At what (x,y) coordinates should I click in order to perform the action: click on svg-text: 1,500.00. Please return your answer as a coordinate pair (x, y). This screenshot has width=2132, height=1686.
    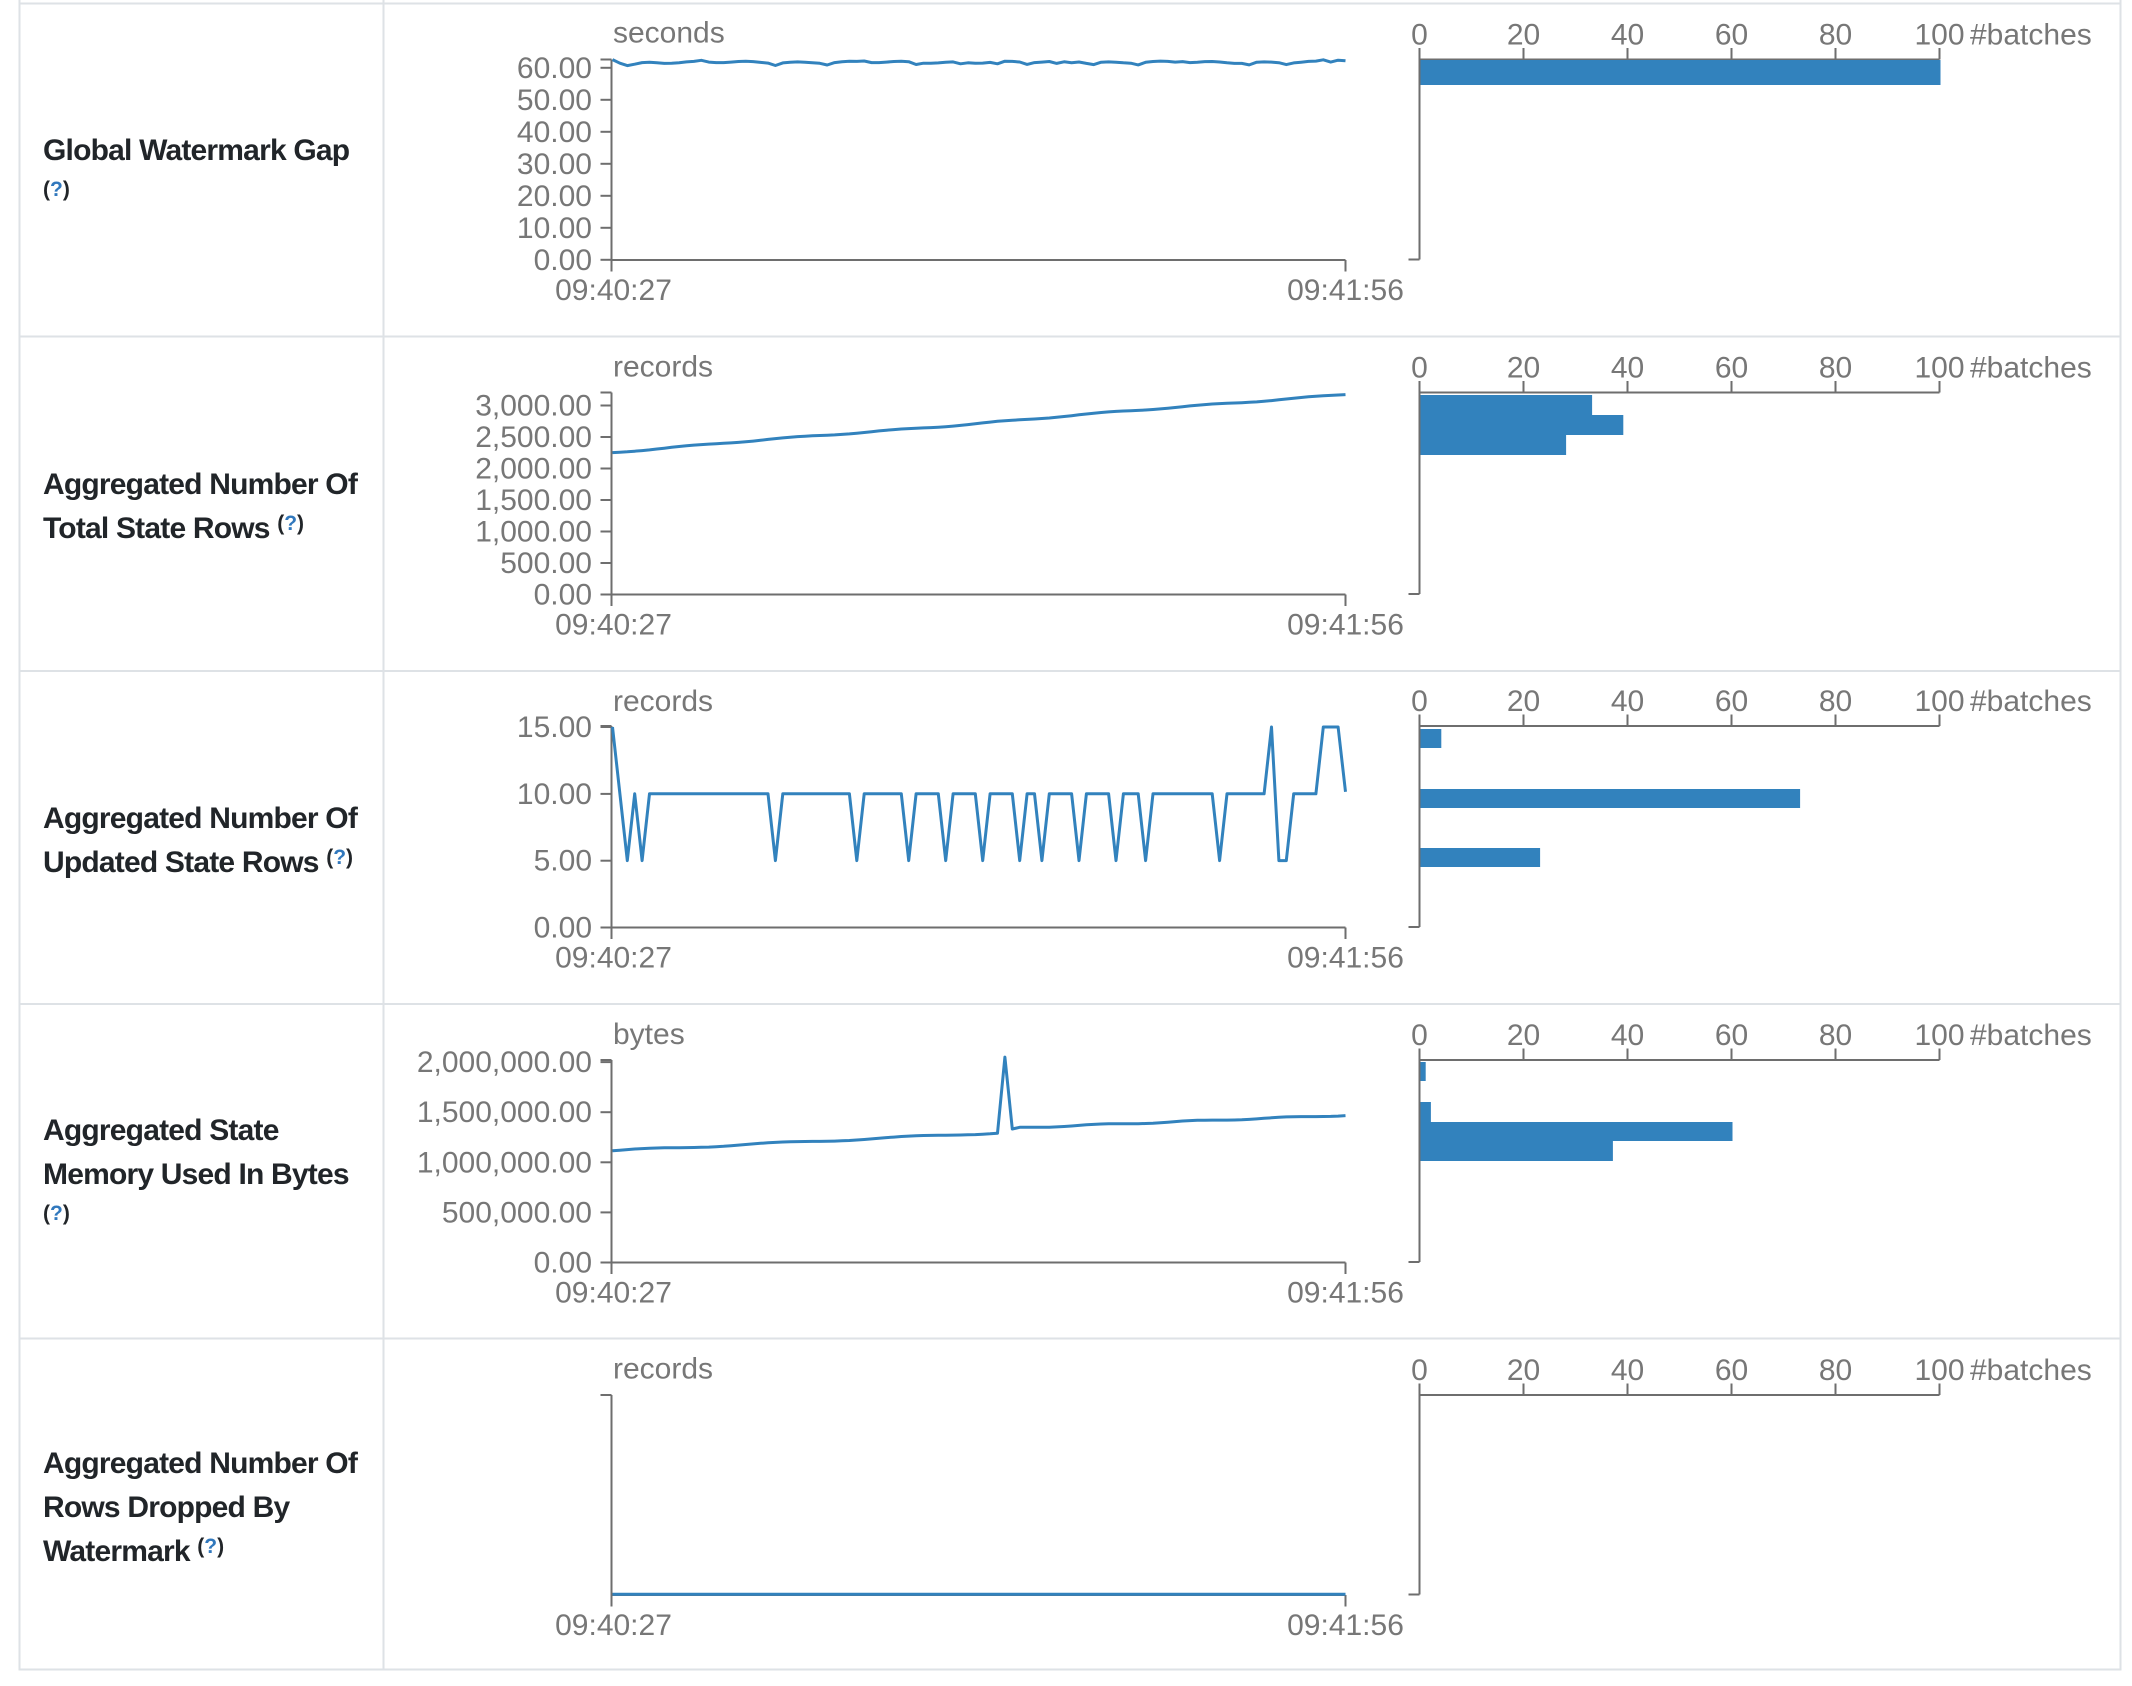
    Looking at the image, I should click on (533, 500).